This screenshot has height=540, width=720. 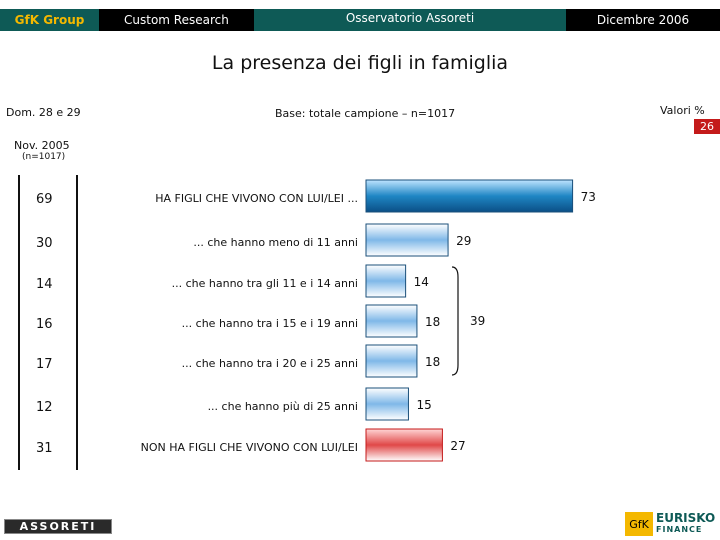 What do you see at coordinates (44, 284) in the screenshot?
I see `prev-value-2: 14` at bounding box center [44, 284].